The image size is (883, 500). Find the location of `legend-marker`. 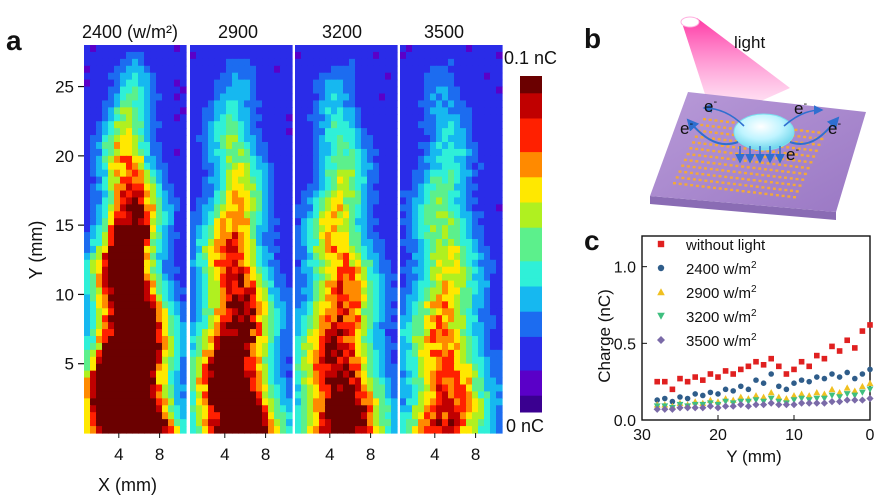

legend-marker is located at coordinates (661, 268).